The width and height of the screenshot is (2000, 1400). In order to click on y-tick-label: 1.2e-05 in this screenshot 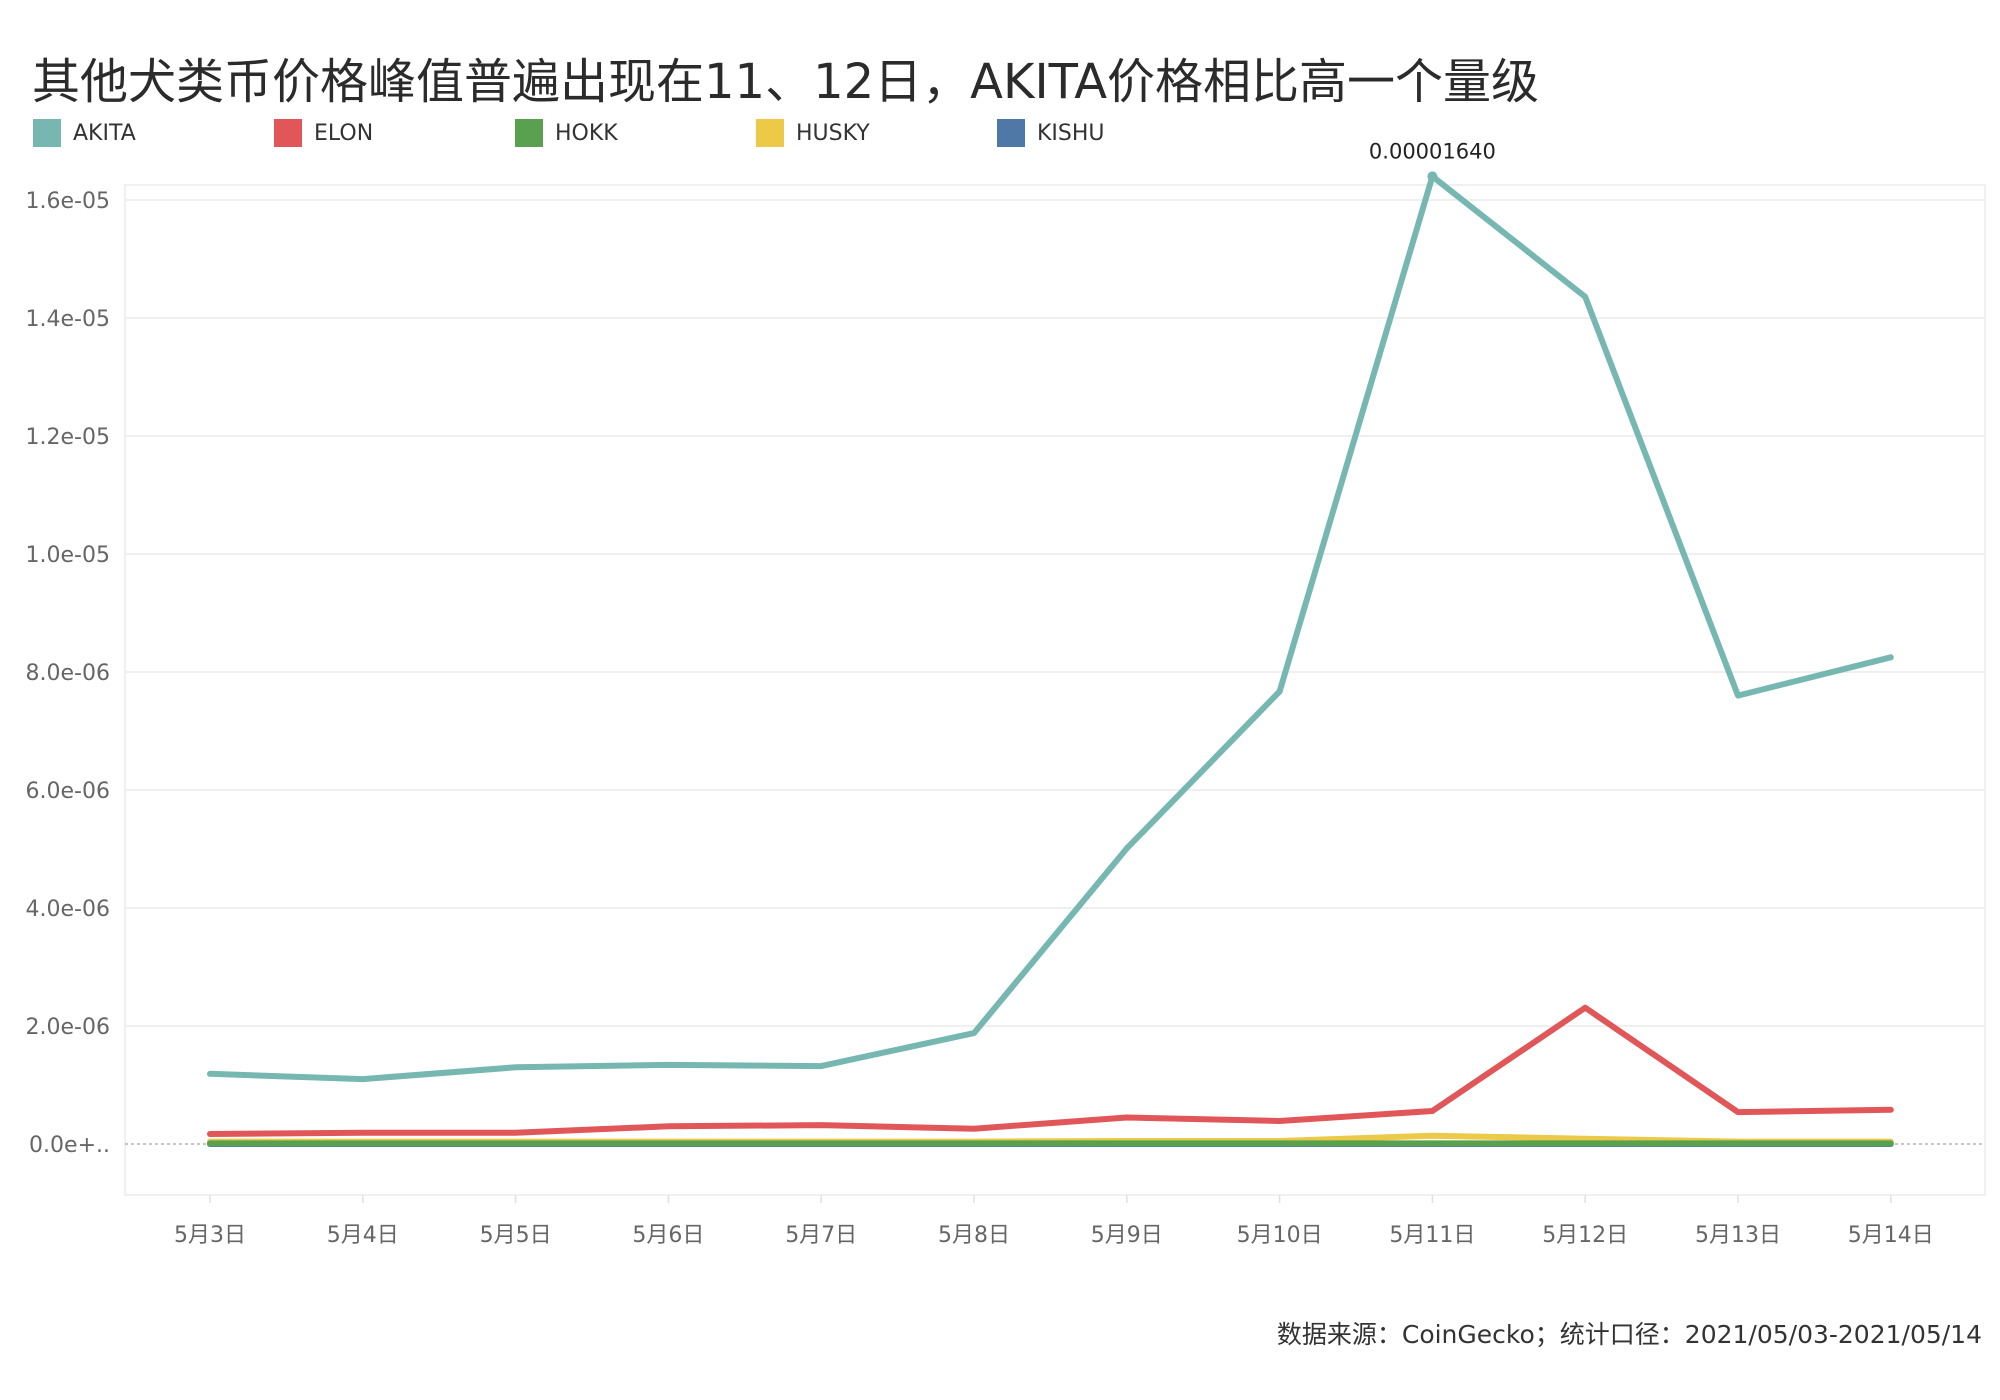, I will do `click(68, 437)`.